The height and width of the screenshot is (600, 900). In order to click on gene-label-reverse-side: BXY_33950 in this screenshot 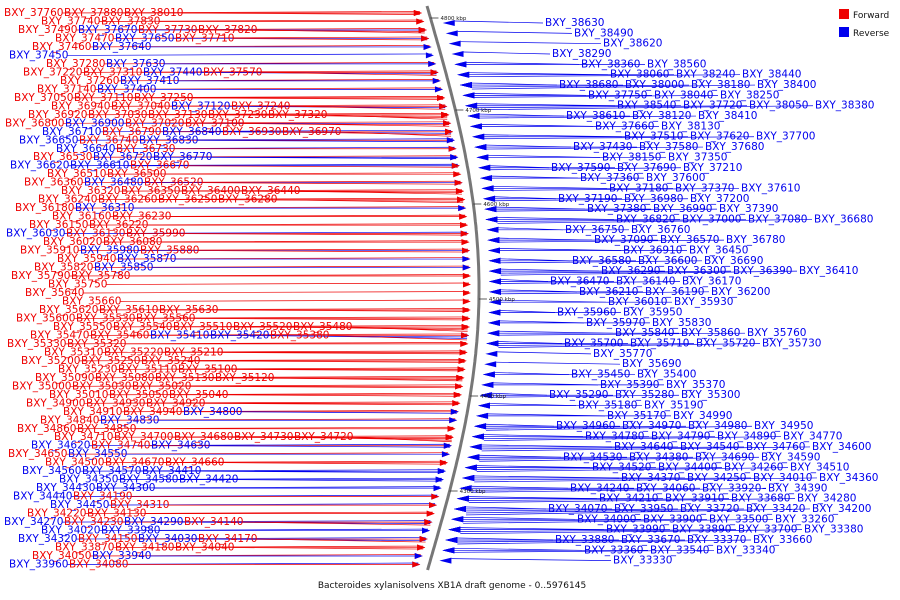, I will do `click(643, 509)`.